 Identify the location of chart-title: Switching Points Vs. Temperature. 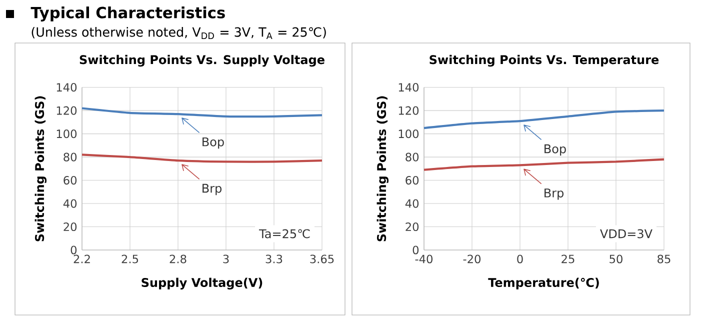
(544, 60).